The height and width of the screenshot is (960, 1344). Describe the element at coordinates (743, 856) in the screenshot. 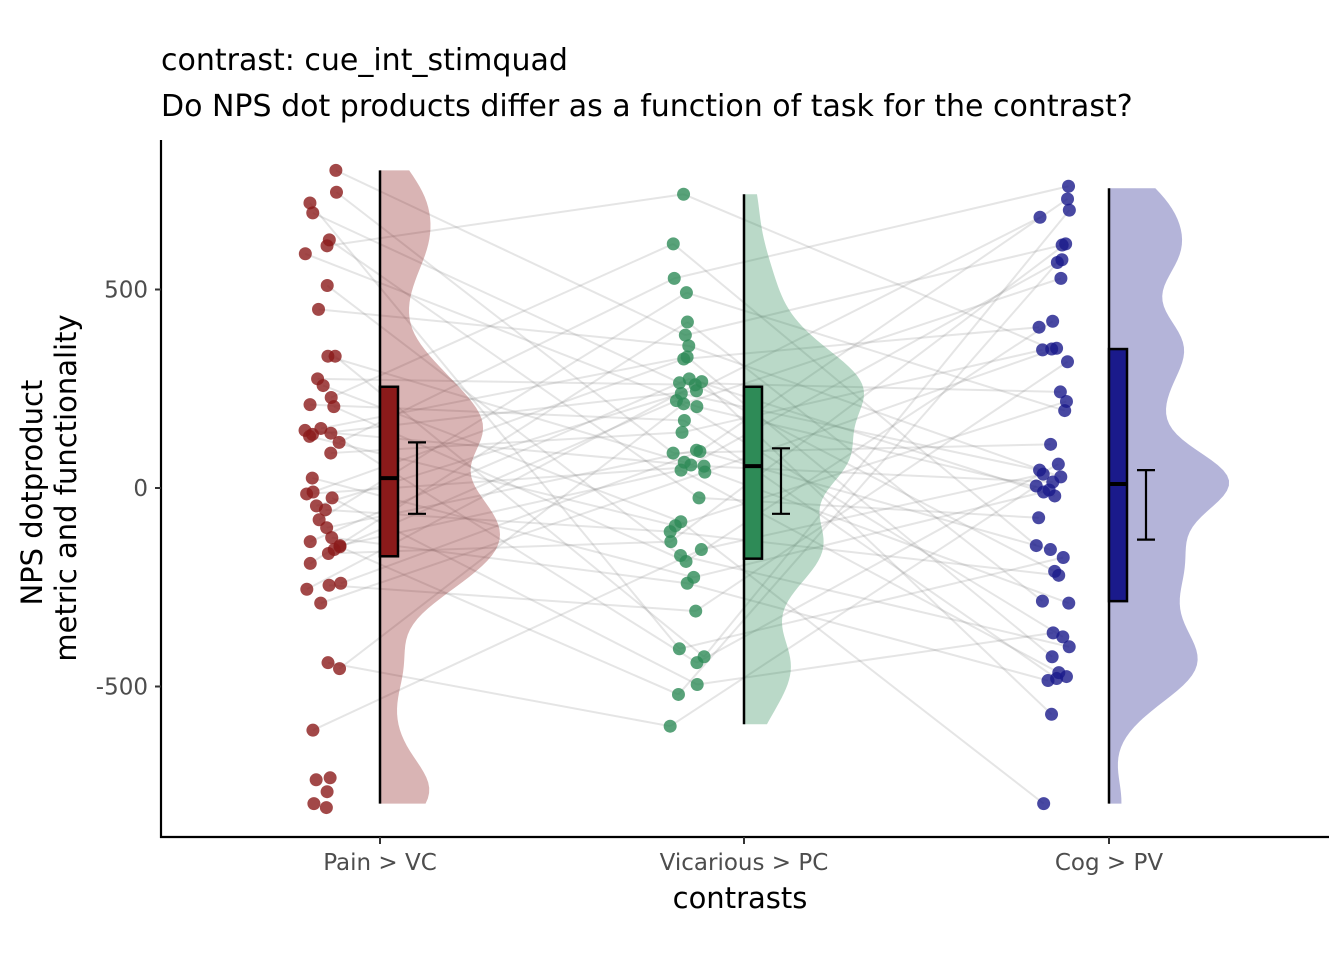

I see `x-axis-ticks: Pain > VC Vicarious > PC Cog > PV` at that location.